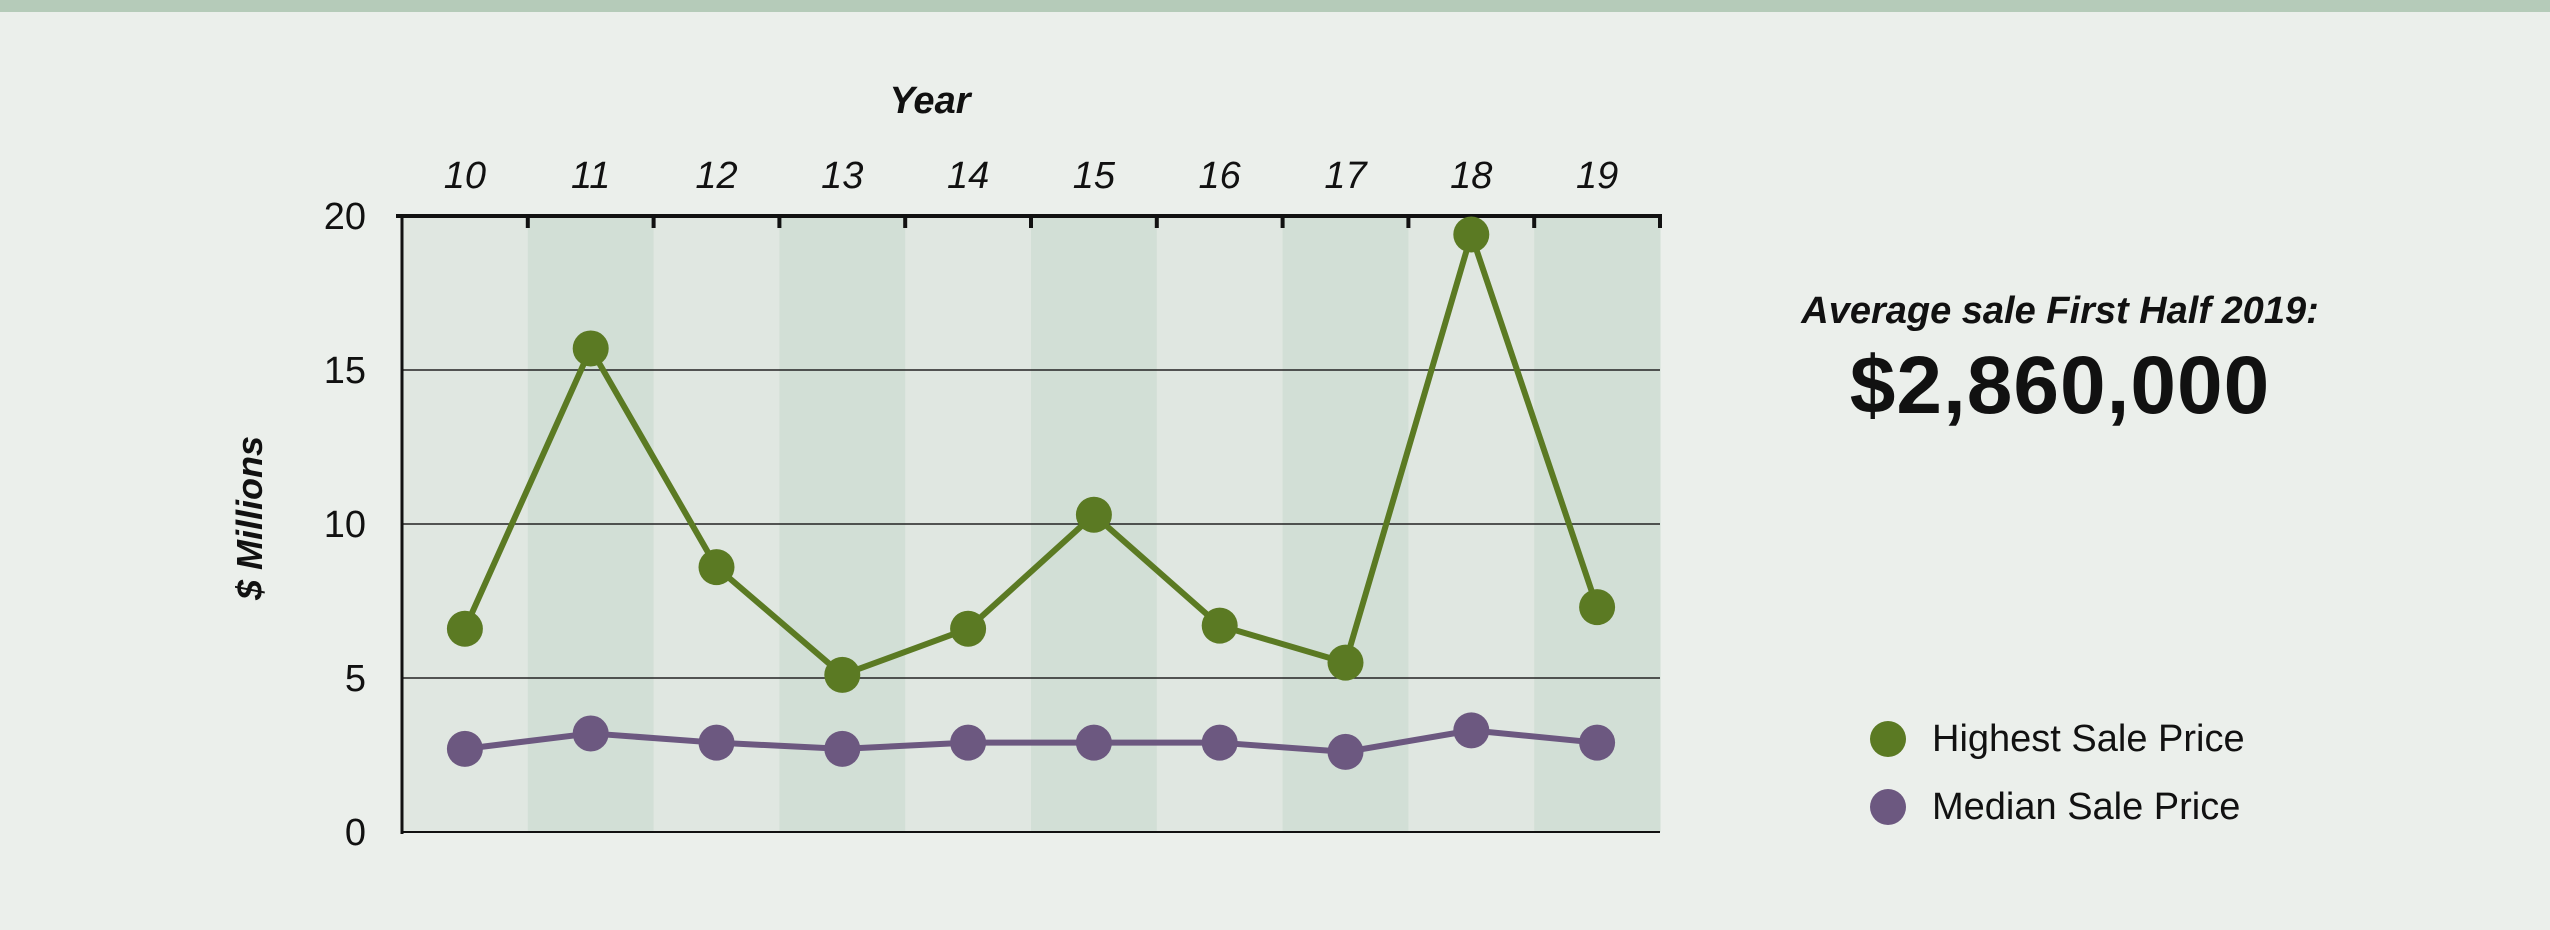 Image resolution: width=2550 pixels, height=930 pixels. Describe the element at coordinates (355, 679) in the screenshot. I see `y-tick-label: 5` at that location.